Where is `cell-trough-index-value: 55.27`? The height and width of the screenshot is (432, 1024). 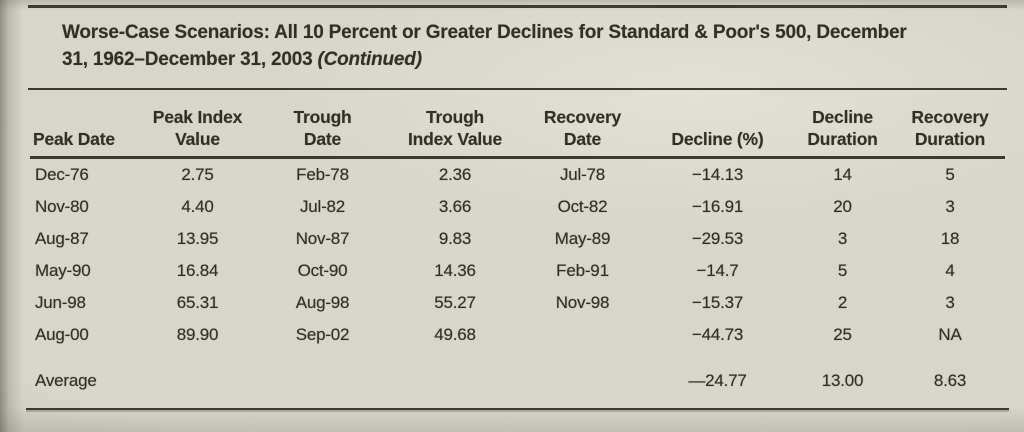
cell-trough-index-value: 55.27 is located at coordinates (455, 302).